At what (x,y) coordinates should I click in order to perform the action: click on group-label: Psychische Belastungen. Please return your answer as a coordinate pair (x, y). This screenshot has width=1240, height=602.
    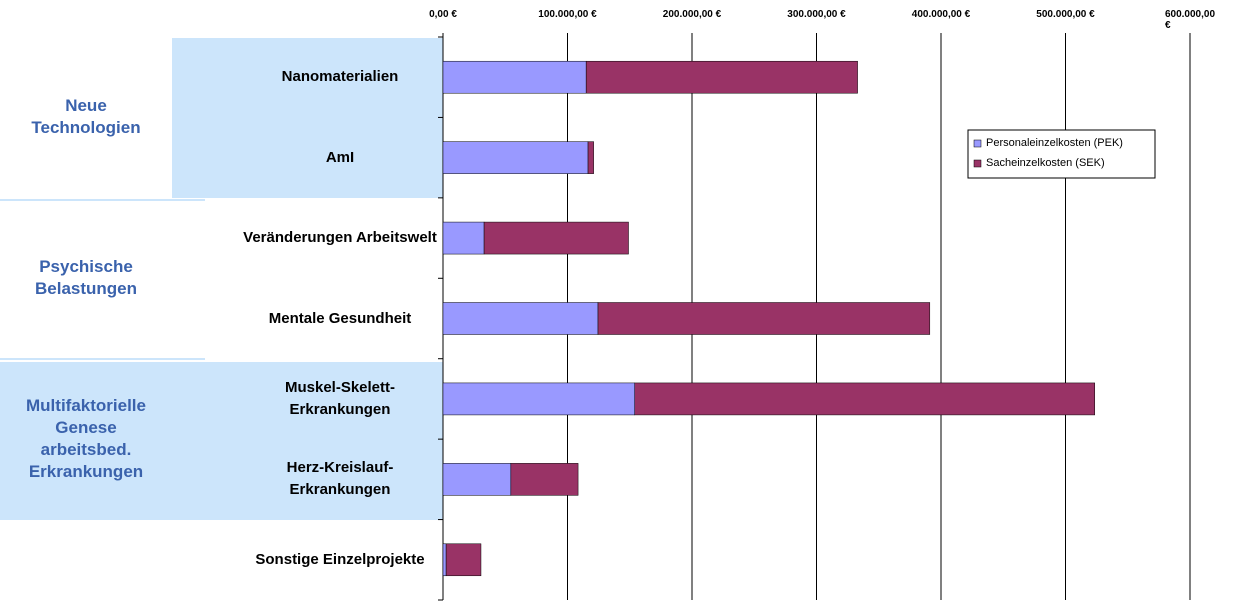
    Looking at the image, I should click on (86, 278).